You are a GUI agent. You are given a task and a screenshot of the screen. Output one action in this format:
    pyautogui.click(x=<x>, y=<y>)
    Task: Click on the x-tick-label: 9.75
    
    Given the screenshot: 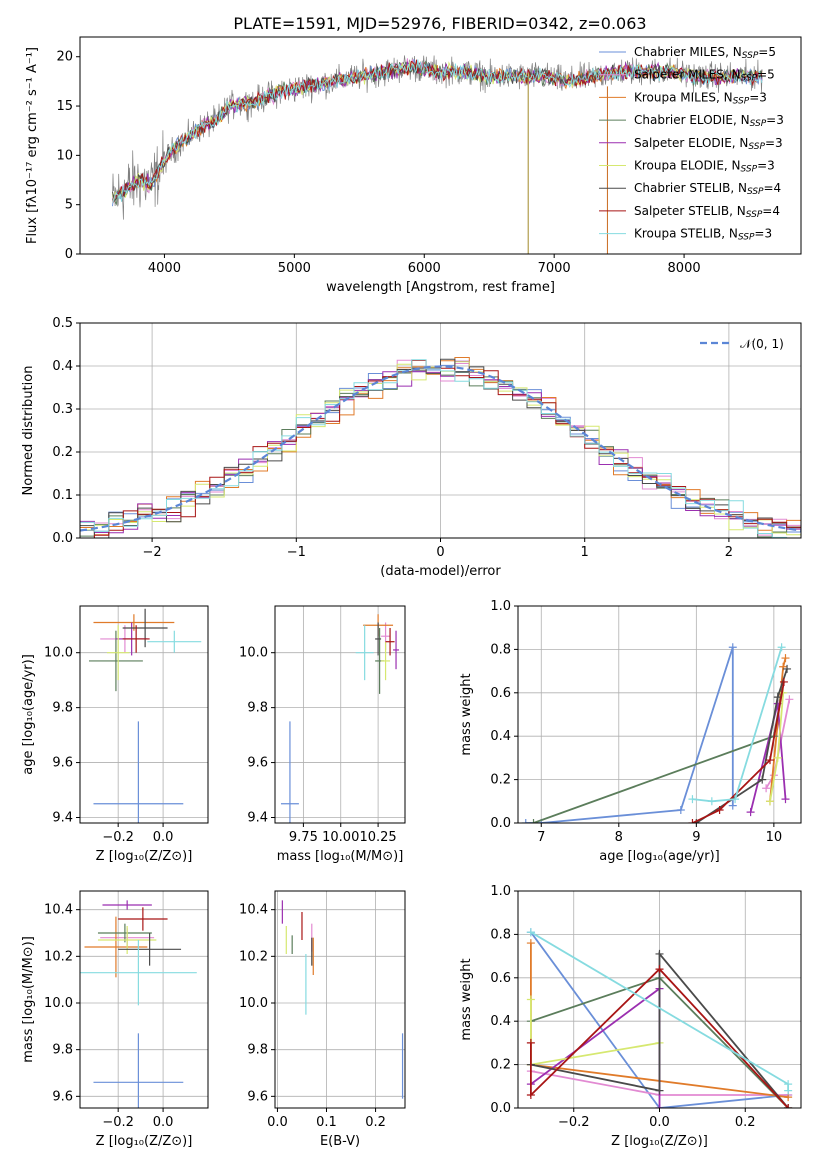 What is the action you would take?
    pyautogui.click(x=303, y=837)
    